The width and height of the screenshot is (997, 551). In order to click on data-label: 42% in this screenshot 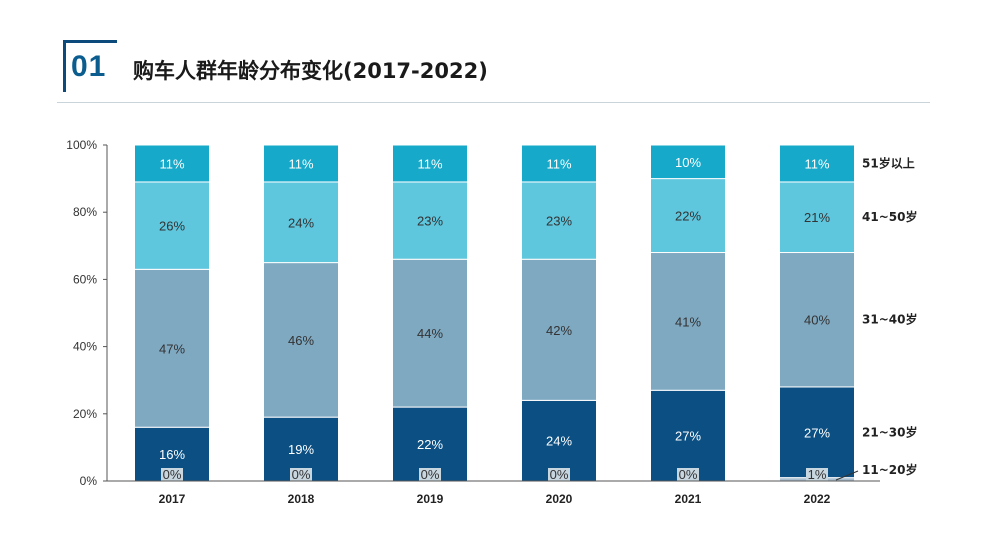, I will do `click(559, 330)`.